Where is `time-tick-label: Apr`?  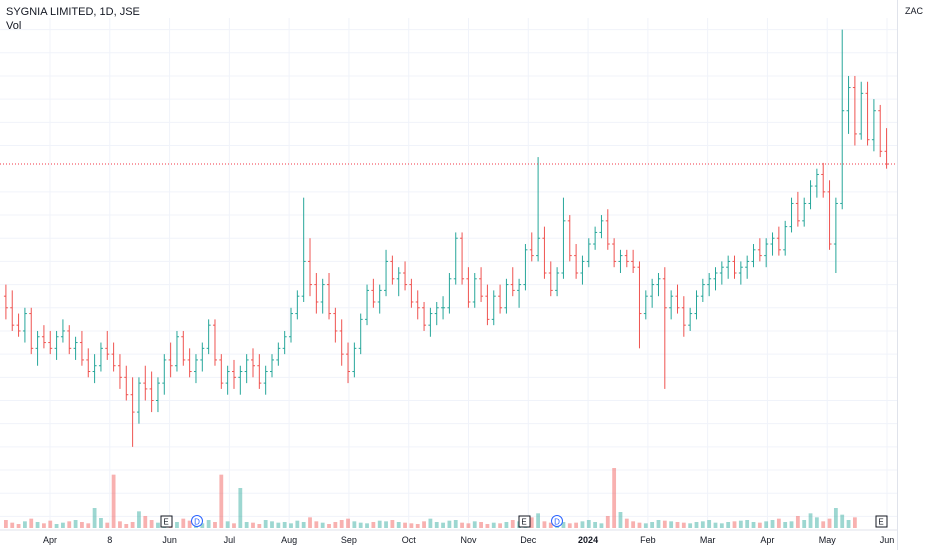 time-tick-label: Apr is located at coordinates (767, 540).